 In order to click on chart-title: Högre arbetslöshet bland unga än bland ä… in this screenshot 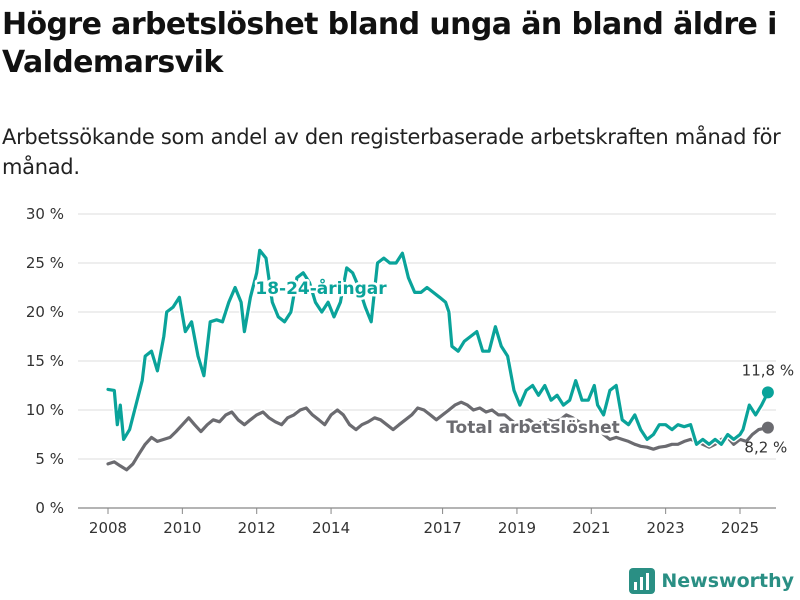, I will do `click(389, 43)`.